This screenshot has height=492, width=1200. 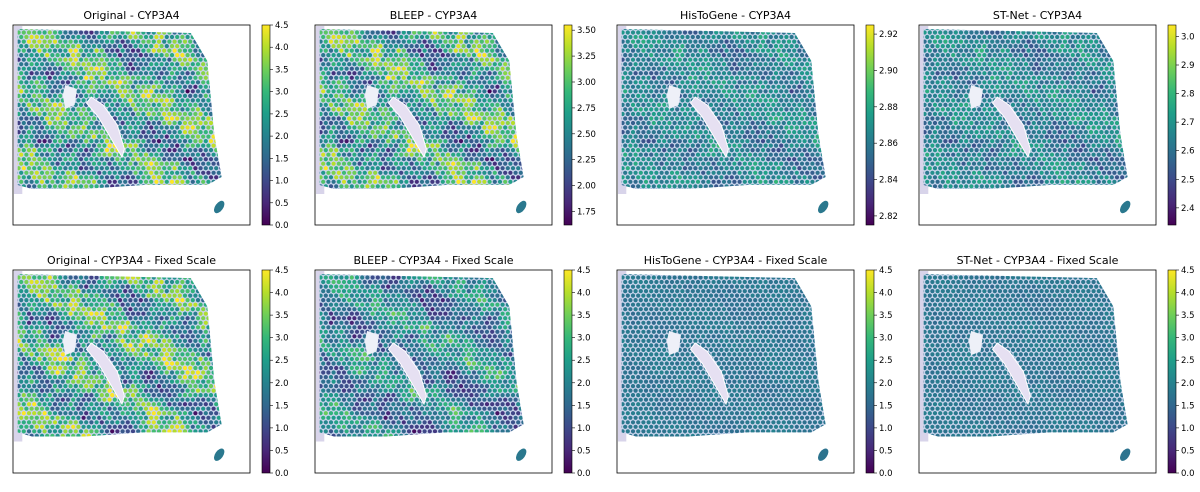 What do you see at coordinates (888, 108) in the screenshot?
I see `colorbar-tick-label: 2.88` at bounding box center [888, 108].